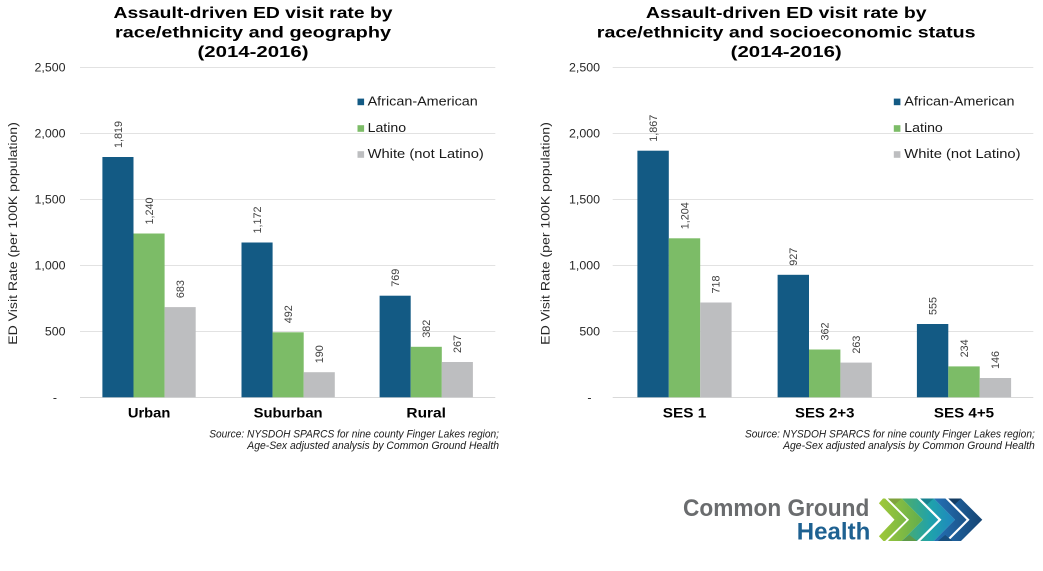 The height and width of the screenshot is (571, 1043). What do you see at coordinates (253, 32) in the screenshot?
I see `svg-text: race/ethnicity and geography` at bounding box center [253, 32].